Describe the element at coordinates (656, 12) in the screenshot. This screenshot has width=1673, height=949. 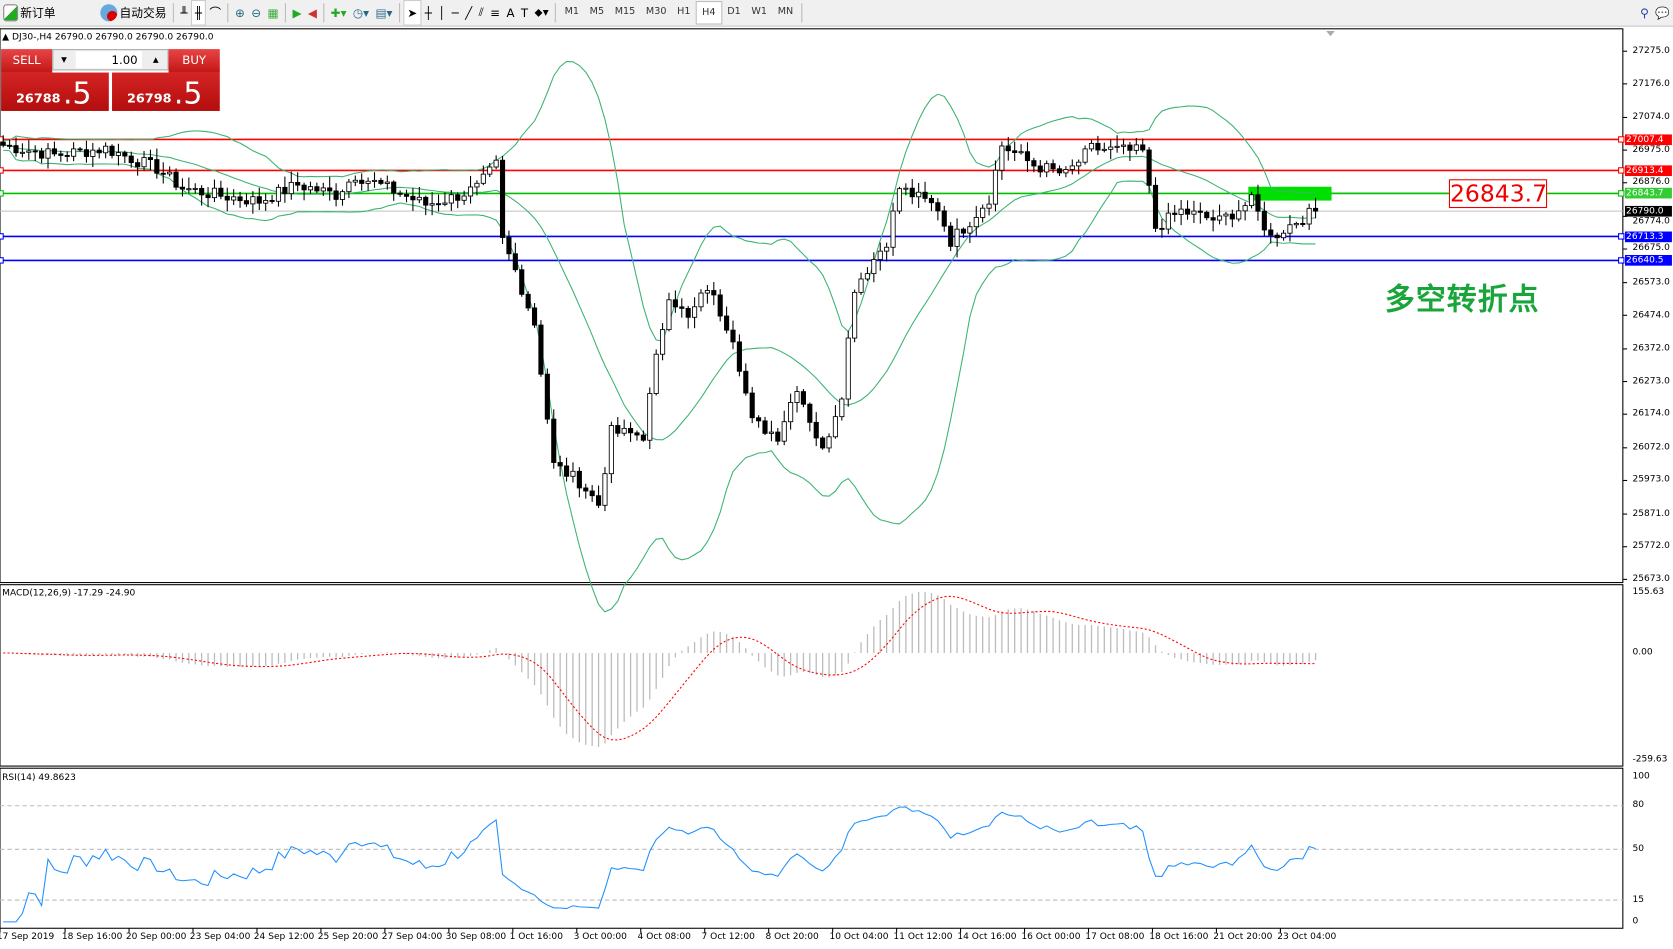
I see `timeframe-m30: M30` at that location.